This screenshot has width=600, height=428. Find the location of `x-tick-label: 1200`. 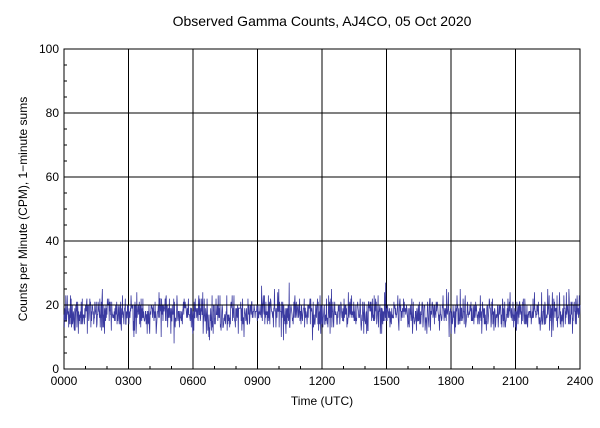

x-tick-label: 1200 is located at coordinates (322, 381).